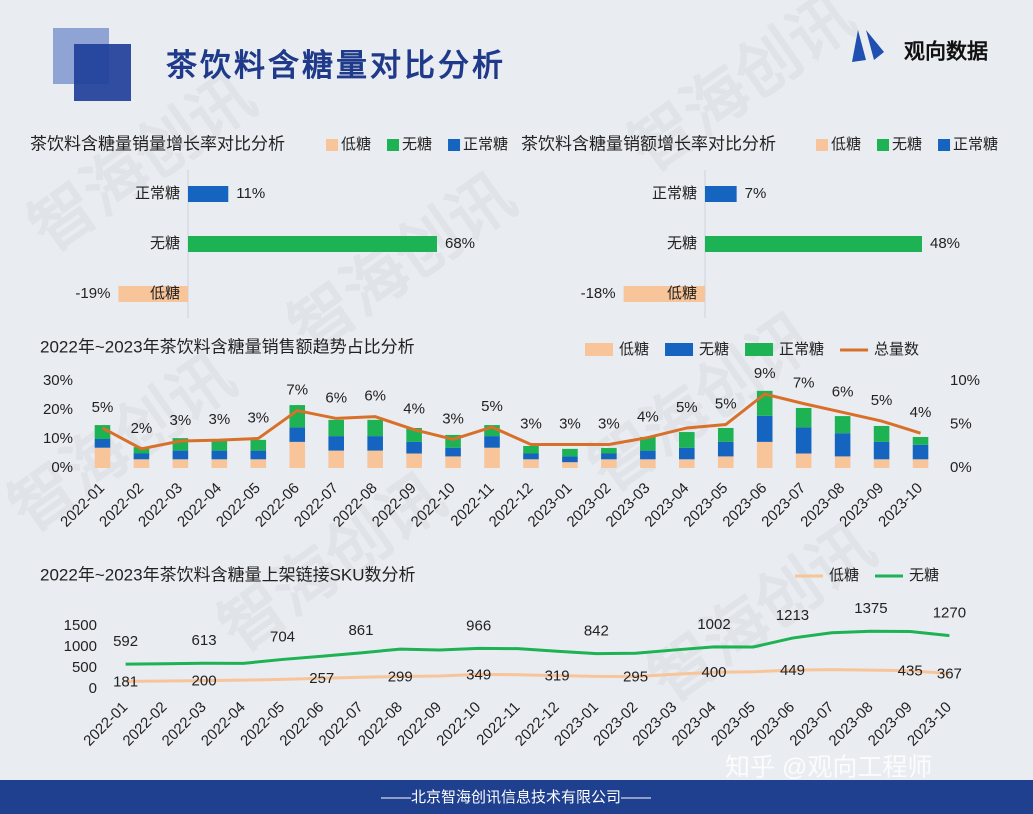  Describe the element at coordinates (58, 438) in the screenshot. I see `y-tick-label: 10%` at that location.